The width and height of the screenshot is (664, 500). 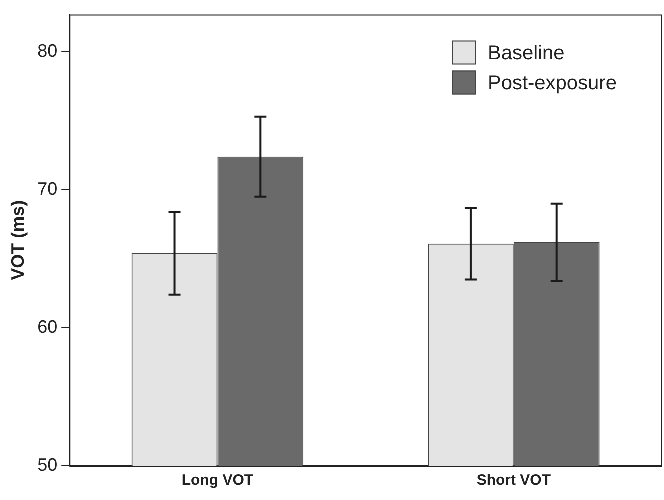 I want to click on legend-label: Post-exposure, so click(x=552, y=83).